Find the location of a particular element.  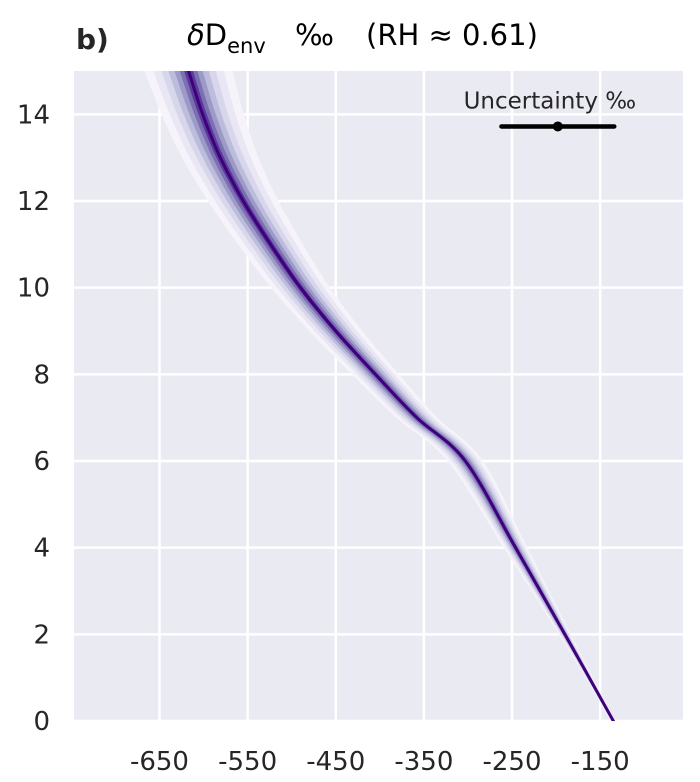

x-tick-label: -650 is located at coordinates (159, 762).